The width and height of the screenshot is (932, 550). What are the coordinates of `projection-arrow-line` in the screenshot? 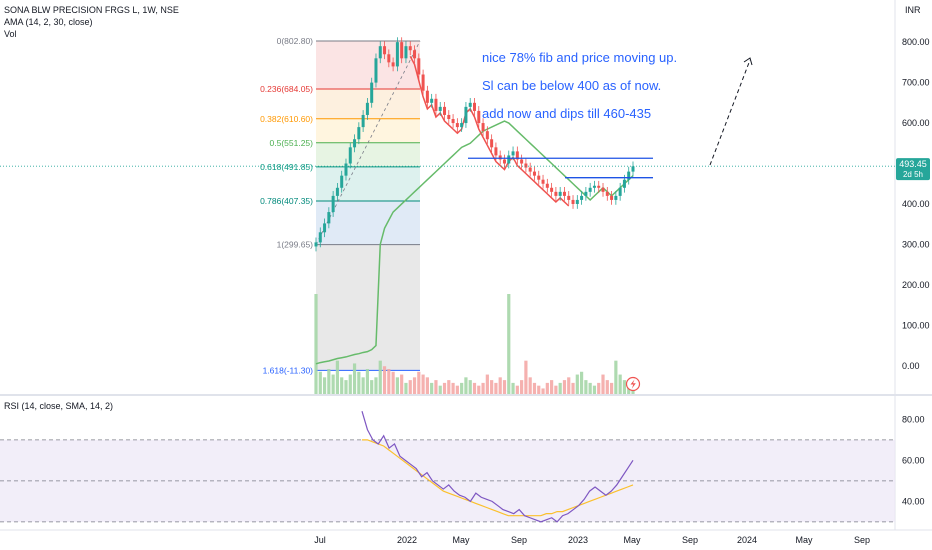 It's located at (730, 112).